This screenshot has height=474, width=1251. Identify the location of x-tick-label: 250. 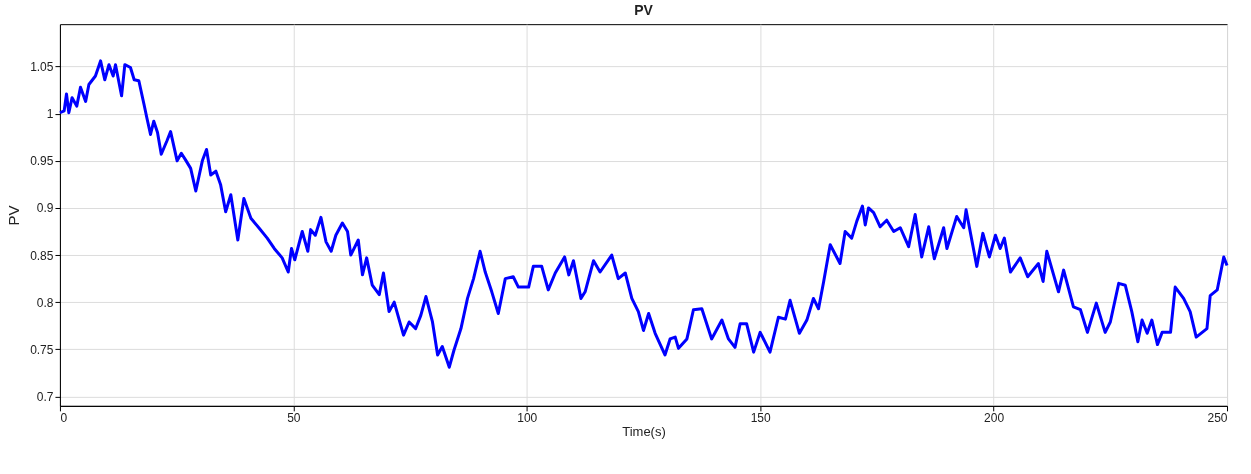
(1217, 418).